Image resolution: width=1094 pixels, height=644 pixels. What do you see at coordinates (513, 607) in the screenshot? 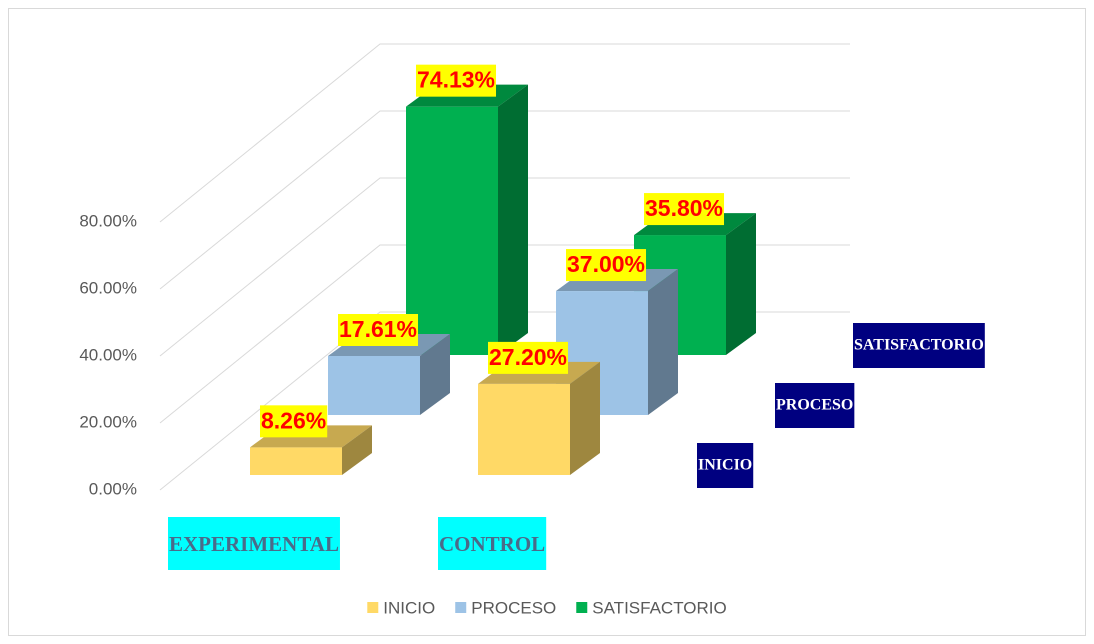
I see `legend-label: PROCESO` at bounding box center [513, 607].